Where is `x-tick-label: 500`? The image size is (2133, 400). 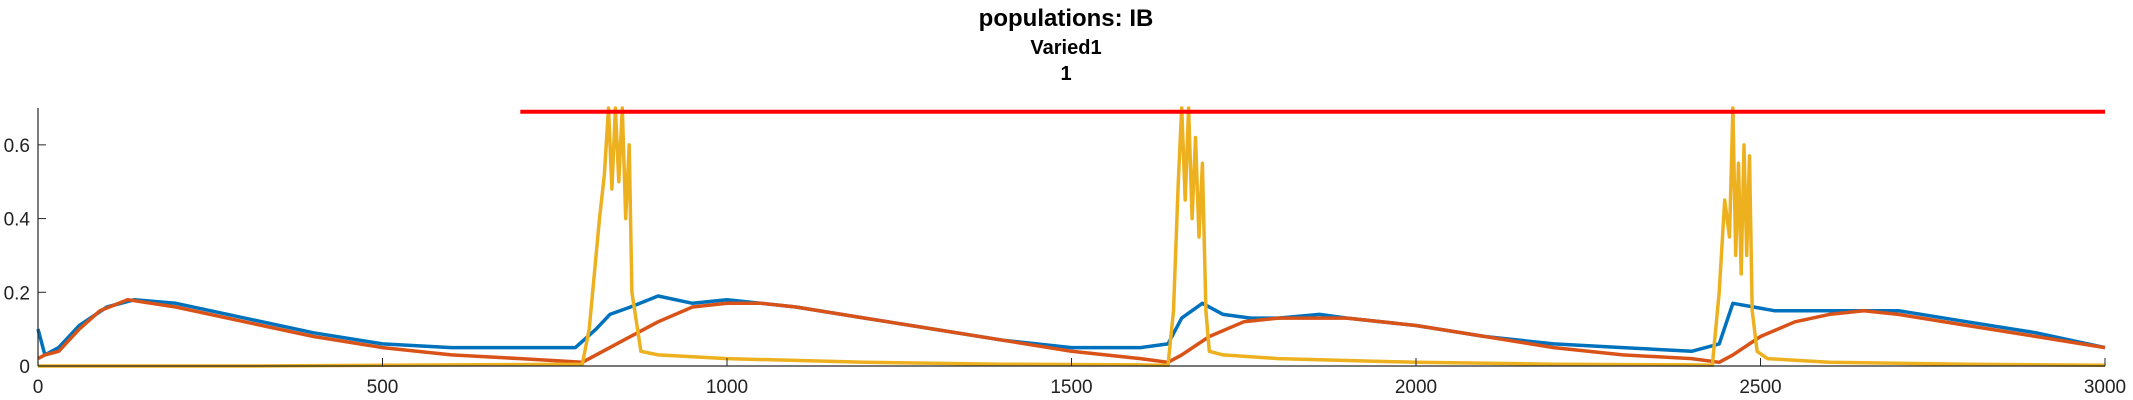 x-tick-label: 500 is located at coordinates (383, 387).